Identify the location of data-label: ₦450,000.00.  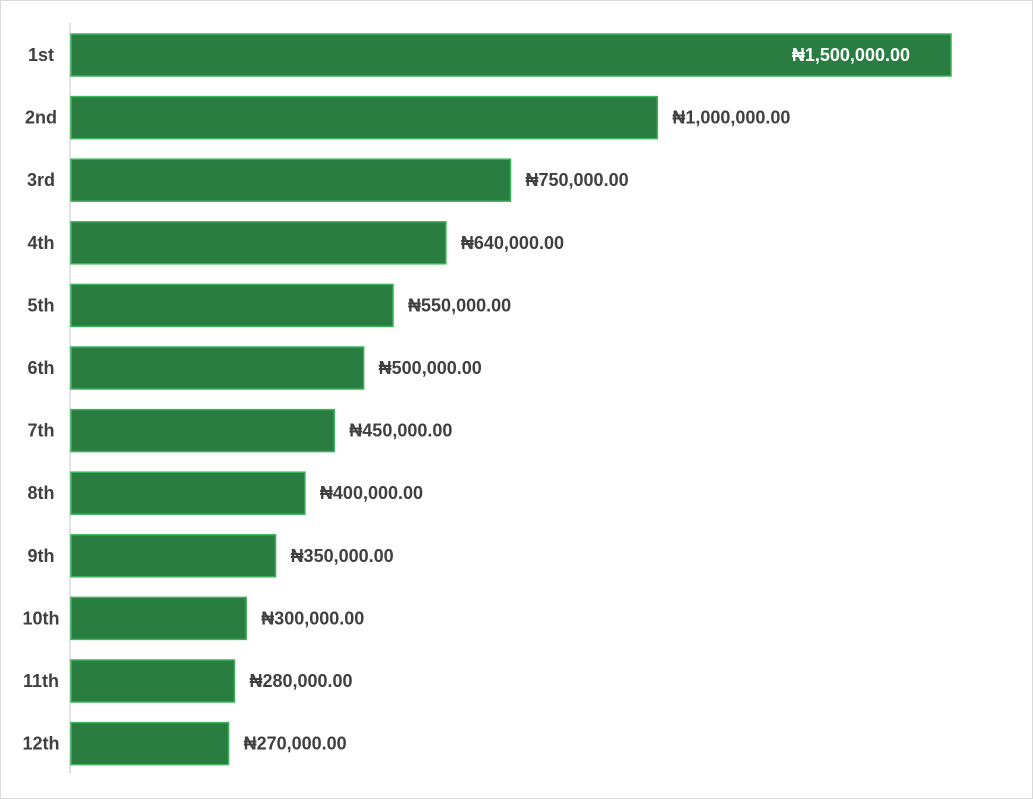
(400, 431).